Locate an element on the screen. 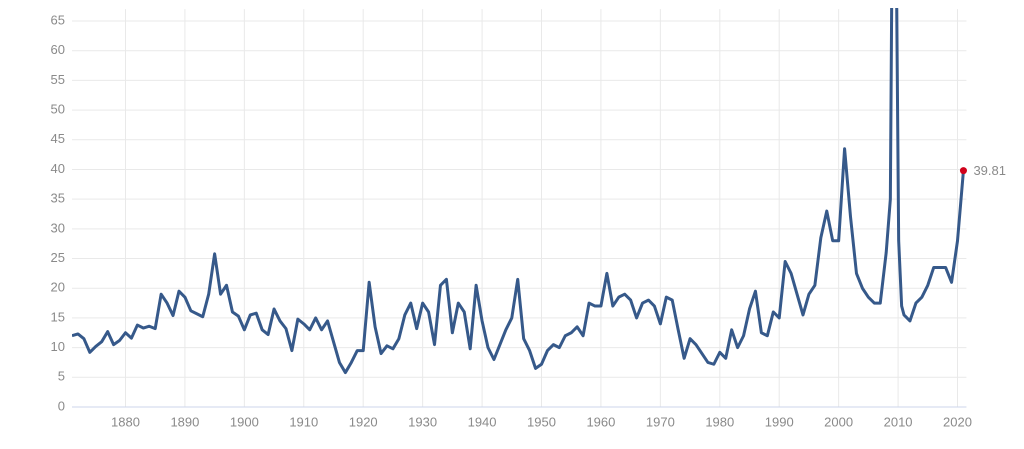 This screenshot has height=449, width=1024. y-tick-label: 35 is located at coordinates (58, 198).